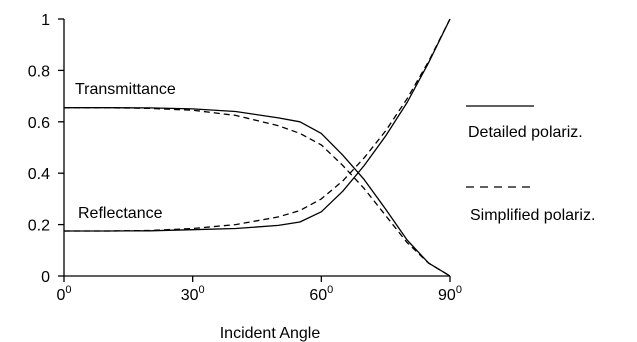 The width and height of the screenshot is (637, 342). What do you see at coordinates (45, 277) in the screenshot?
I see `y-tick-label: 0` at bounding box center [45, 277].